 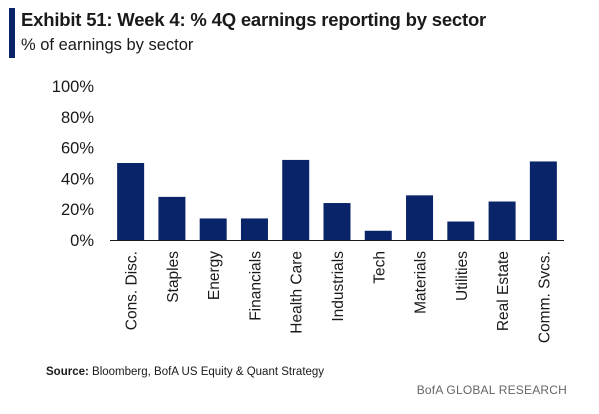 What do you see at coordinates (173, 277) in the screenshot?
I see `x-tick-label: Staples` at bounding box center [173, 277].